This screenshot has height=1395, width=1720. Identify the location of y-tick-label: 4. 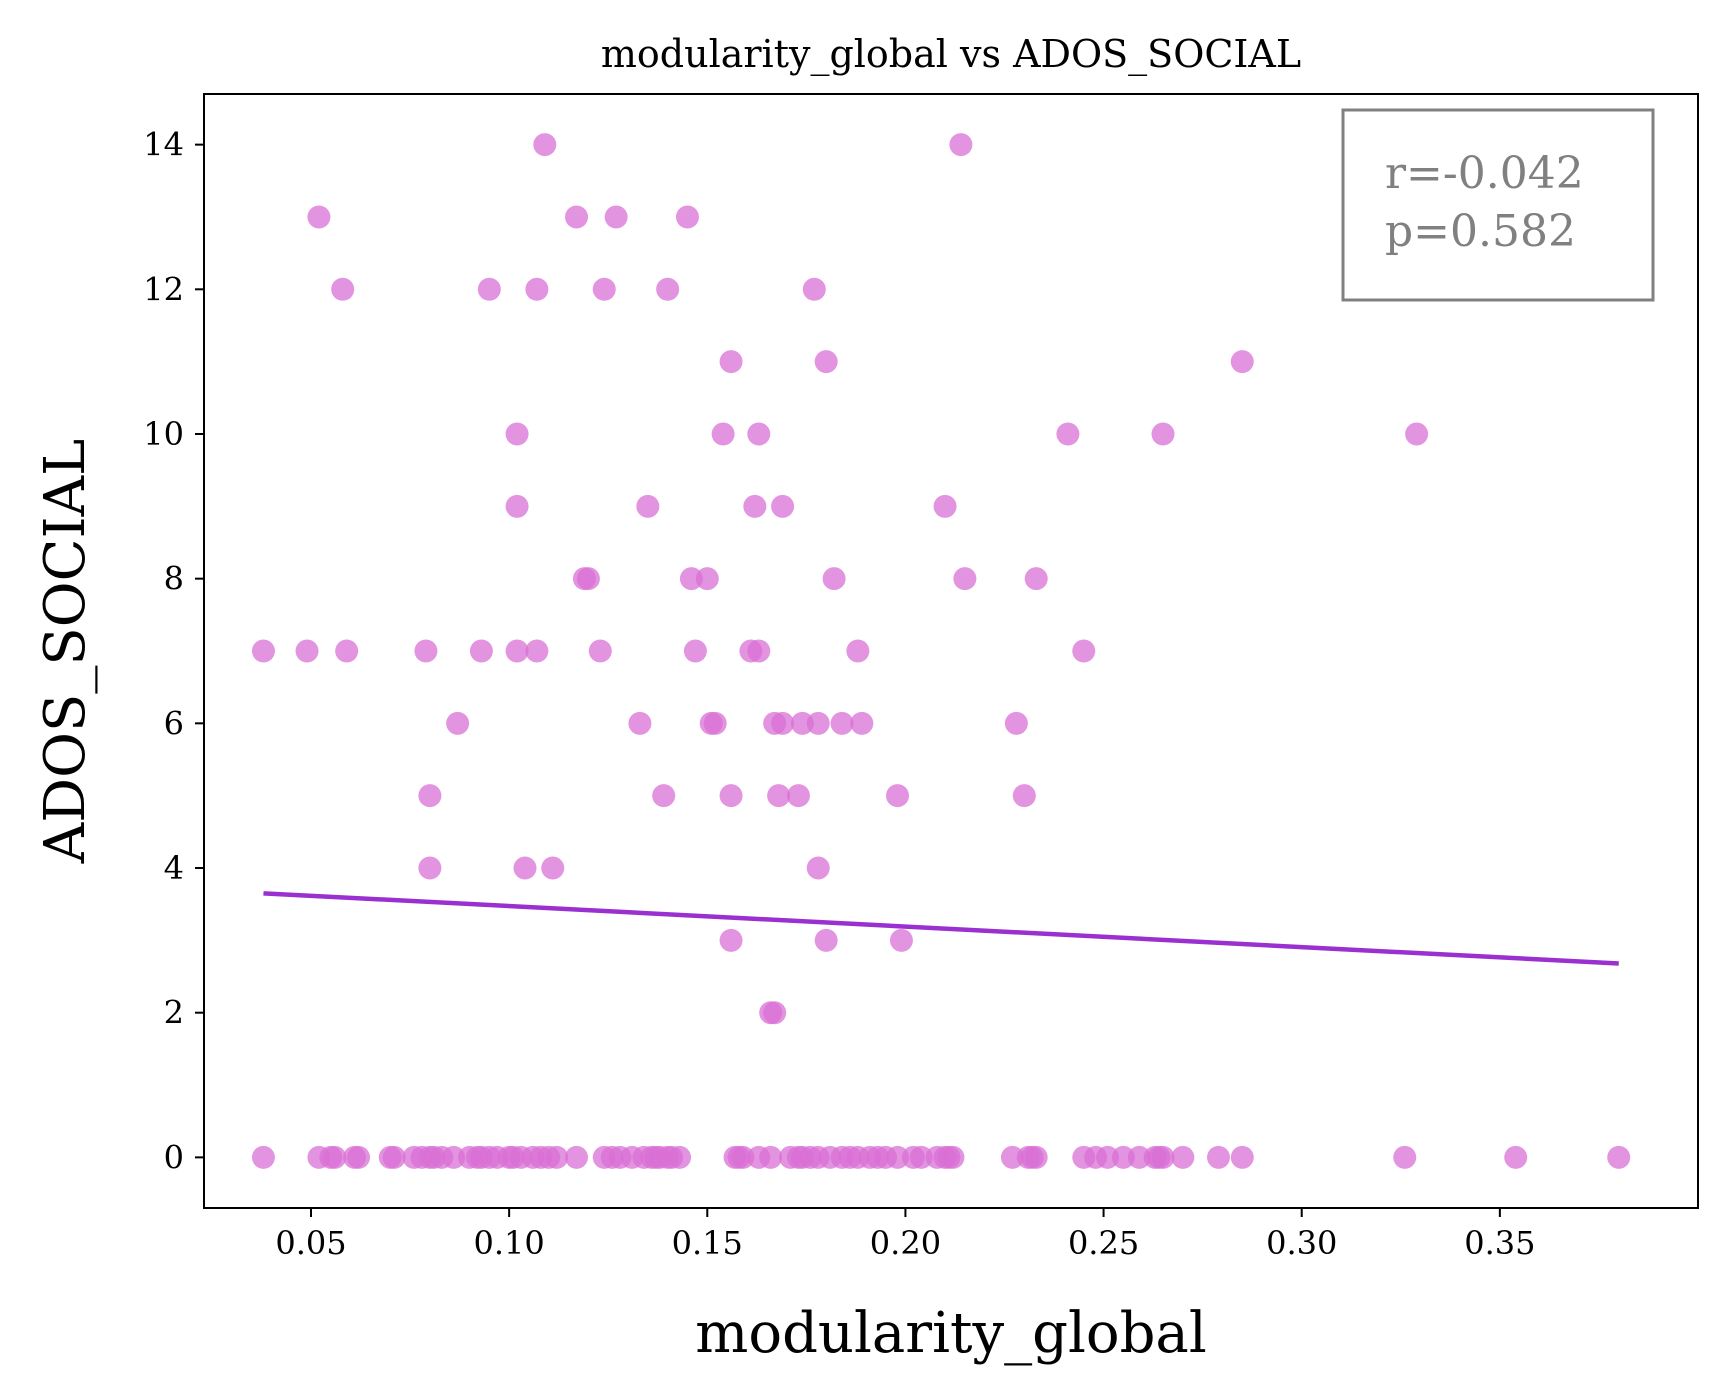
(174, 868).